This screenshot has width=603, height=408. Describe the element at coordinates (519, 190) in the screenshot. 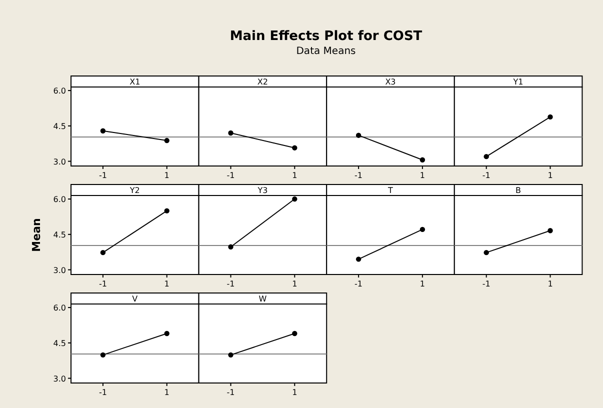

I see `text: B` at that location.